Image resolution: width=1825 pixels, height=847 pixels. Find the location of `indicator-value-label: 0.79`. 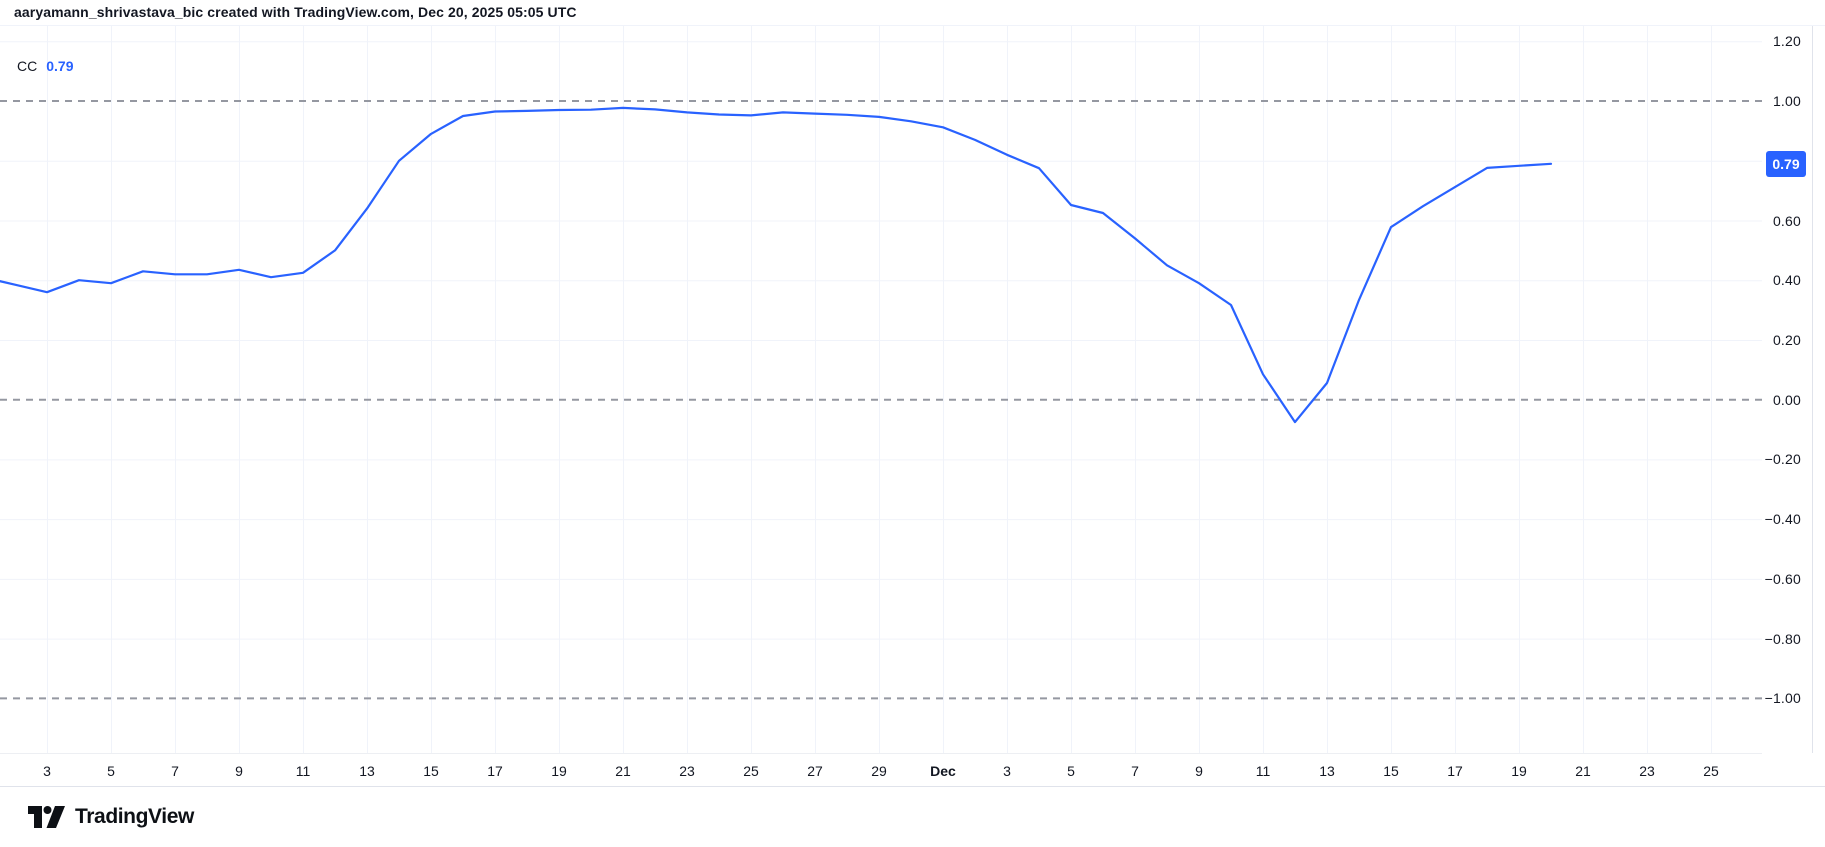

indicator-value-label: 0.79 is located at coordinates (60, 66).